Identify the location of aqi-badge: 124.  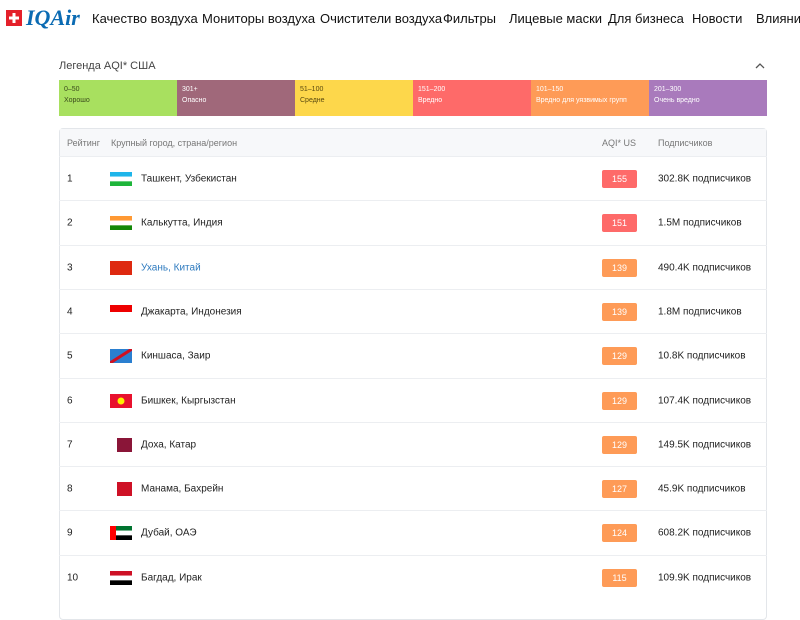
(619, 533).